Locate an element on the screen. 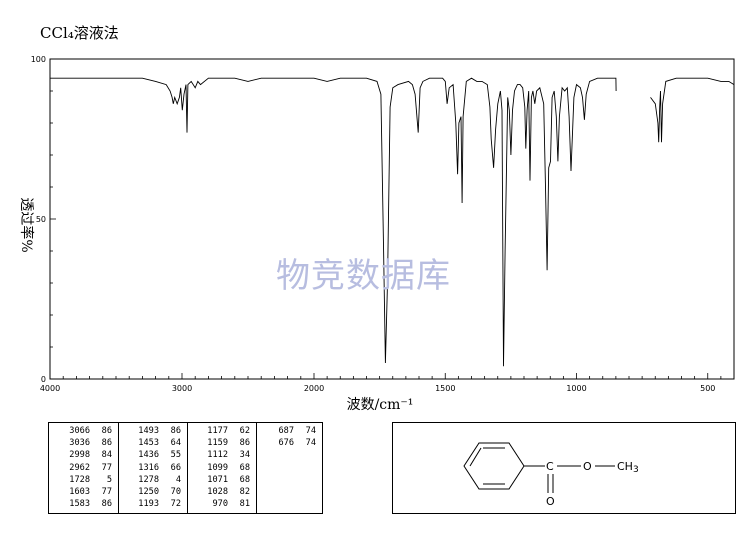 The width and height of the screenshot is (748, 539). peak-transmittance: 70 is located at coordinates (175, 492).